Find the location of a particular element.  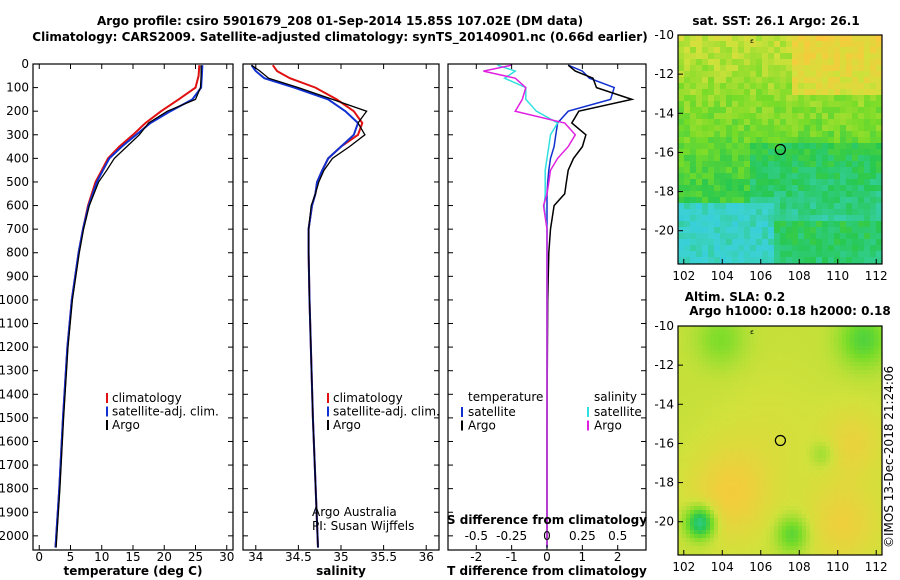

annotation-line2: PI: Susan Wijffels is located at coordinates (363, 526).